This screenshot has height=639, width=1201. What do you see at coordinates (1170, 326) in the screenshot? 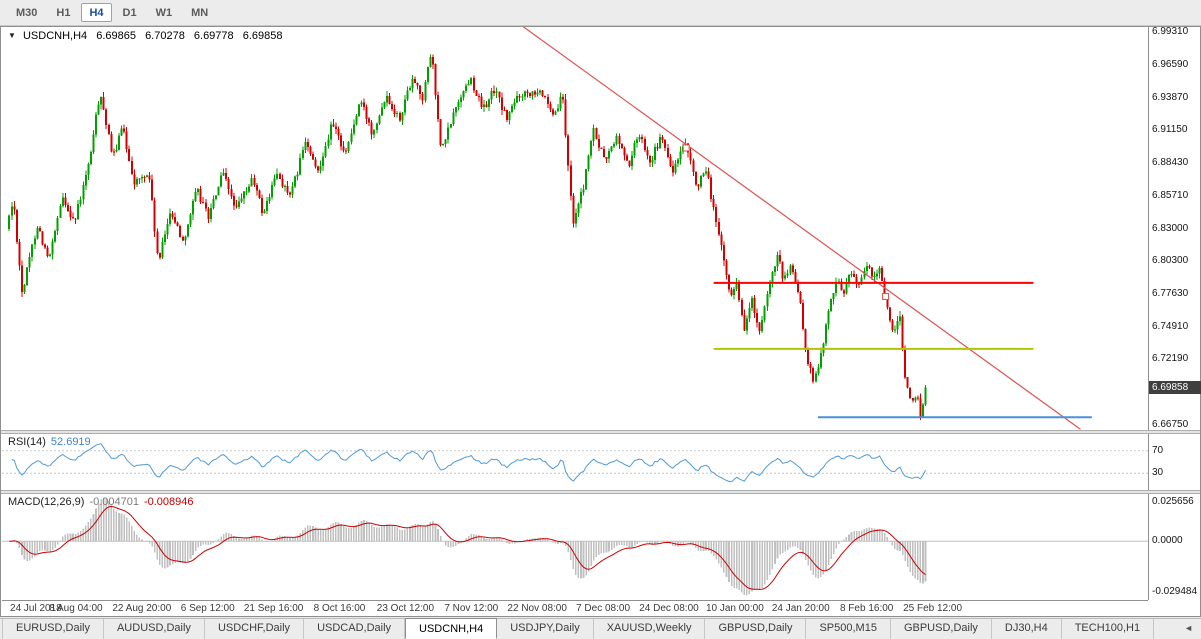
I see `price-axis-label: 6.74910` at bounding box center [1170, 326].